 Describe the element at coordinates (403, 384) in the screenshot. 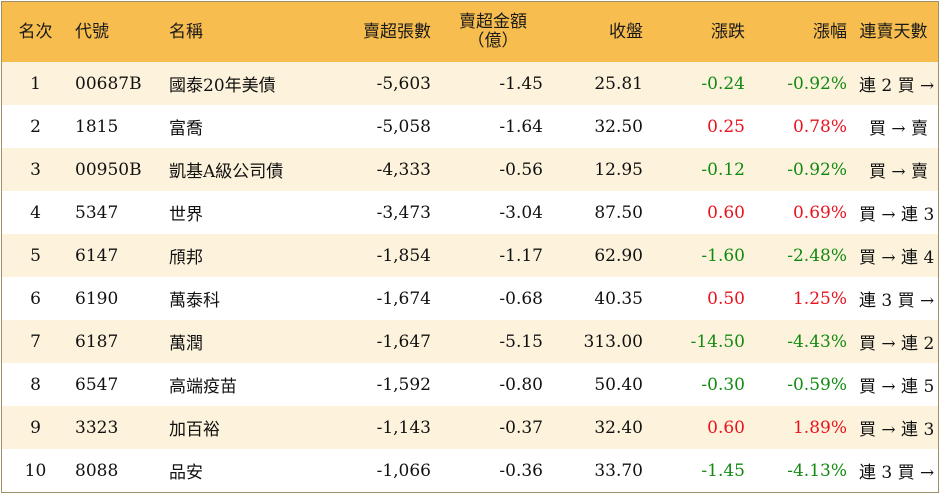

I see `cell-sell-lots: -1,592` at that location.